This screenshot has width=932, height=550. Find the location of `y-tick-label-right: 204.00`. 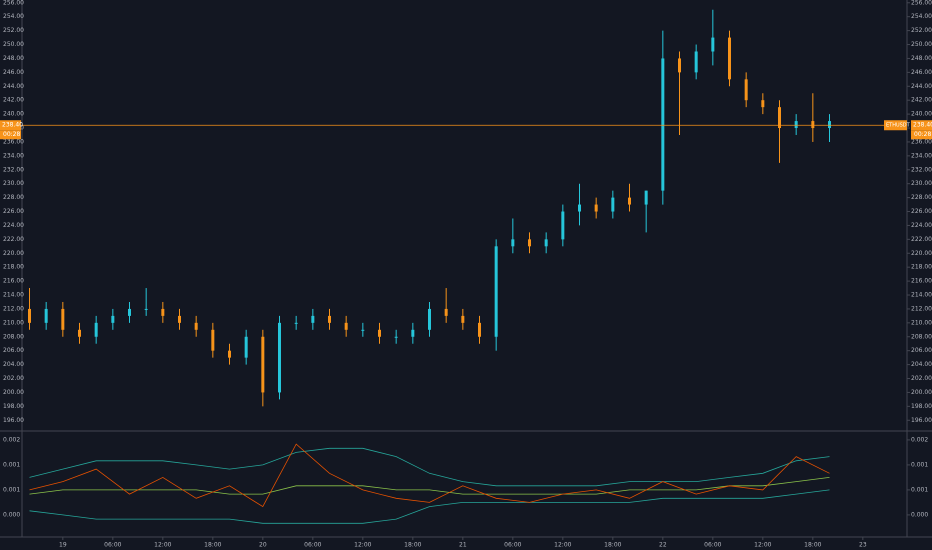

y-tick-label-right: 204.00 is located at coordinates (921, 364).